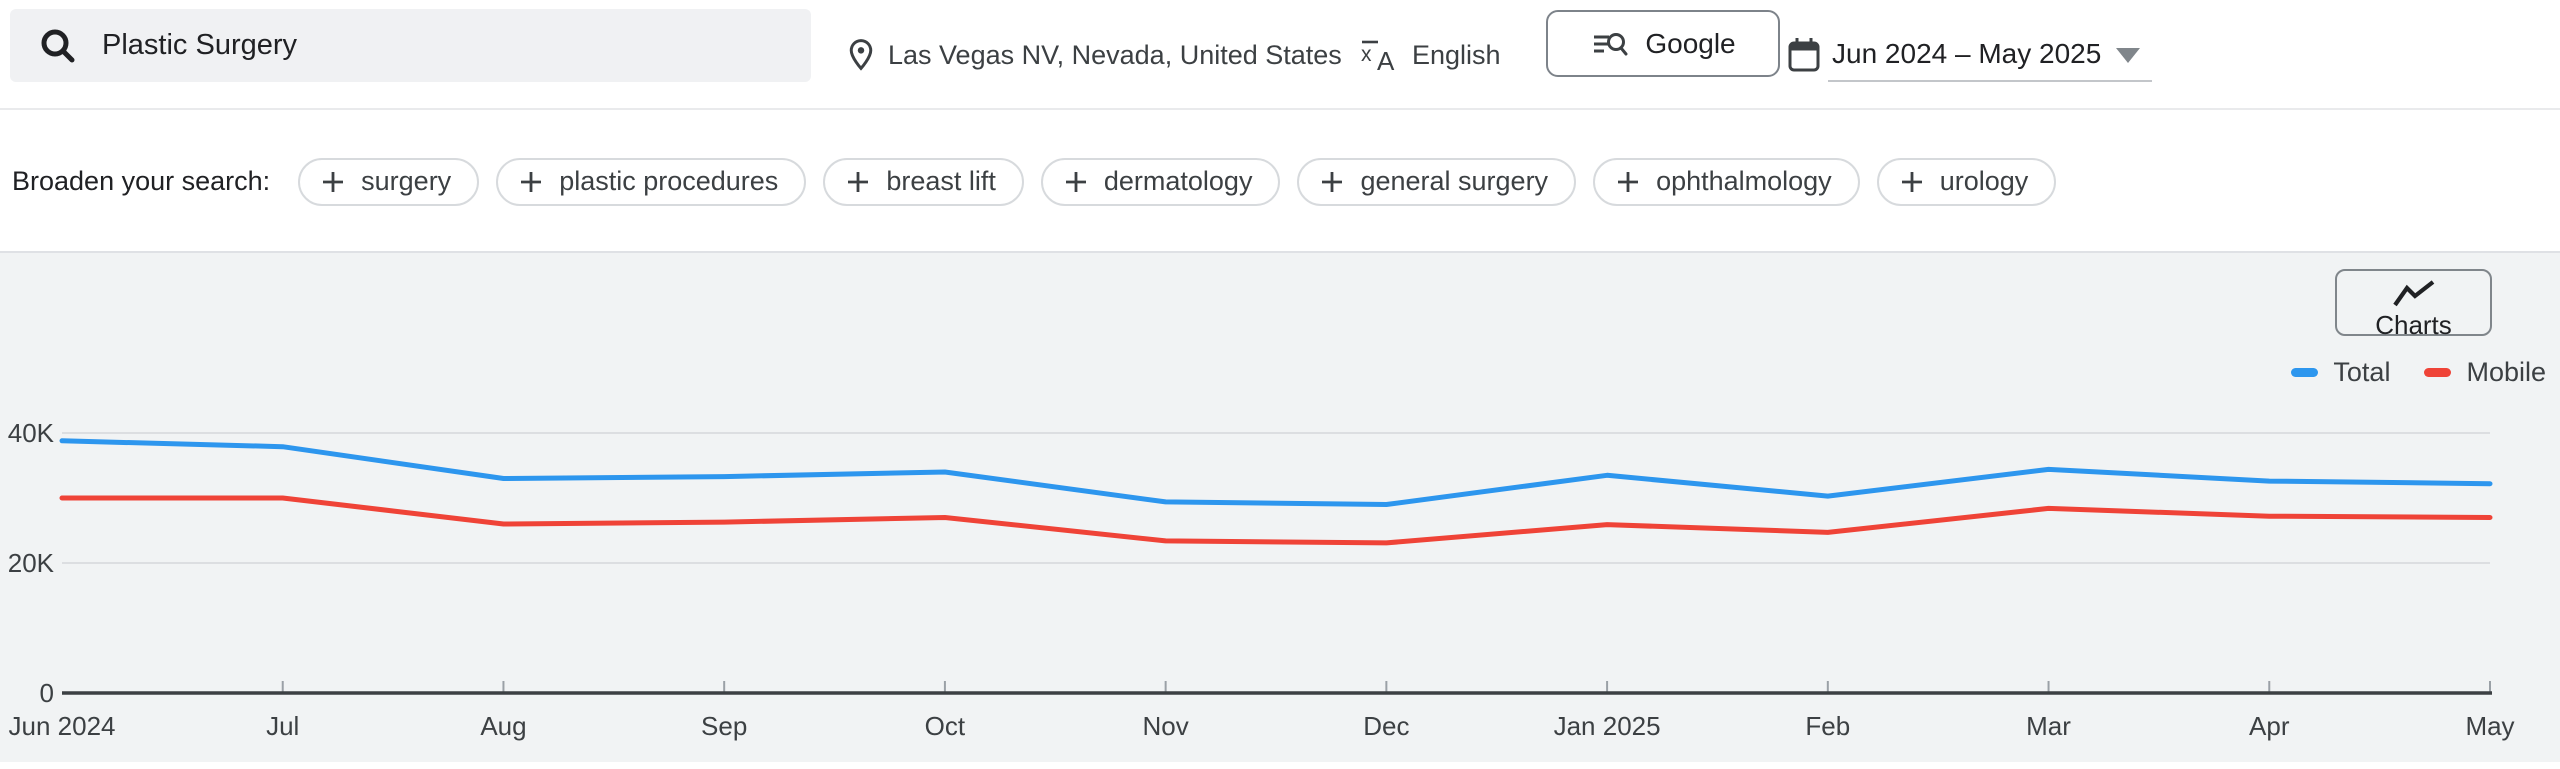 The width and height of the screenshot is (2560, 769). What do you see at coordinates (1166, 726) in the screenshot?
I see `x-axis-tick-label: Nov` at bounding box center [1166, 726].